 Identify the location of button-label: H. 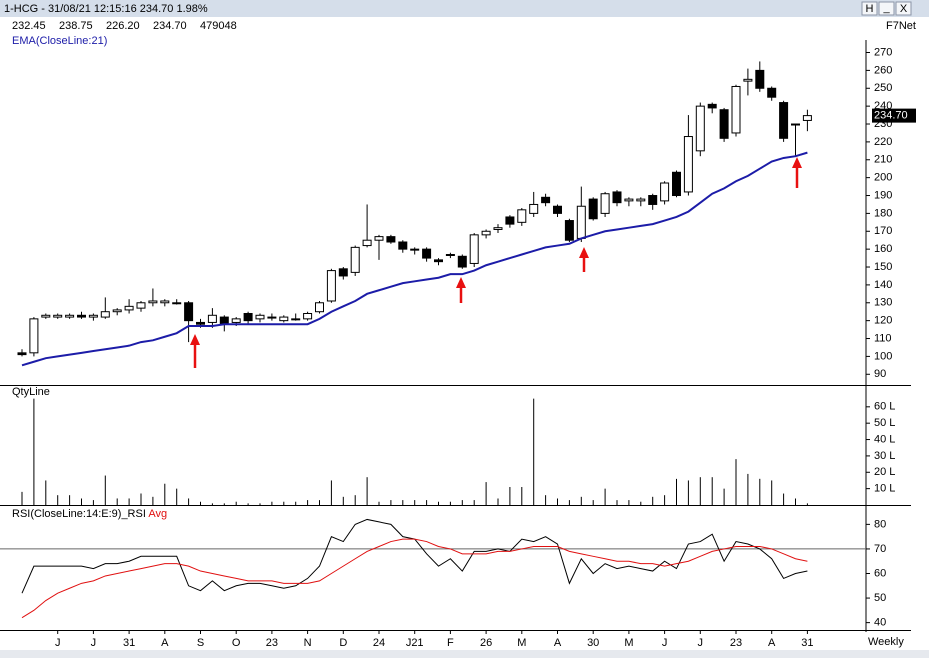
(870, 9).